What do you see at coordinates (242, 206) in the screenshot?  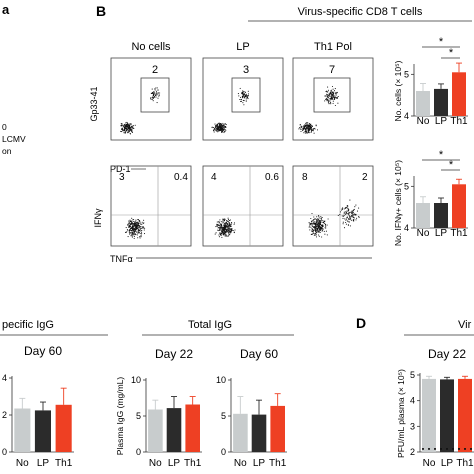 I see `flow-row2: 3 0.4 4 0.6 8 2` at bounding box center [242, 206].